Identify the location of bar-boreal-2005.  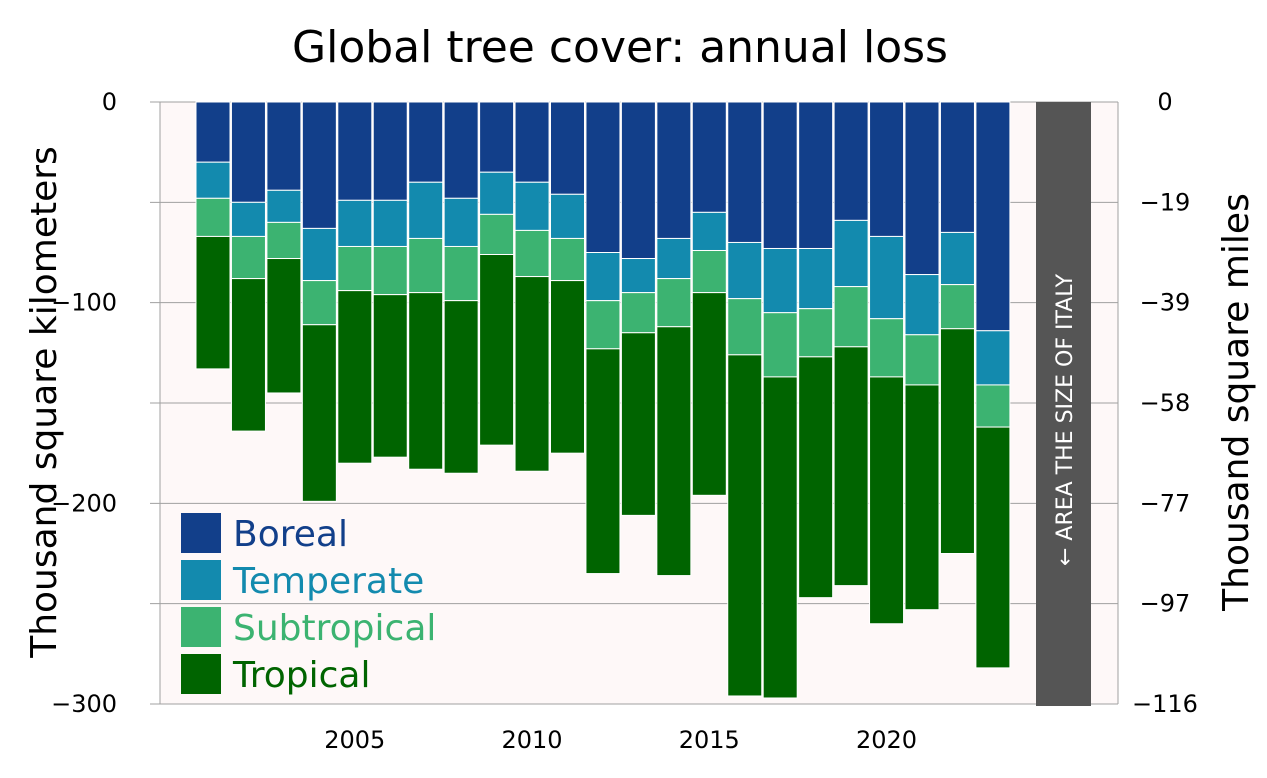
(355, 151).